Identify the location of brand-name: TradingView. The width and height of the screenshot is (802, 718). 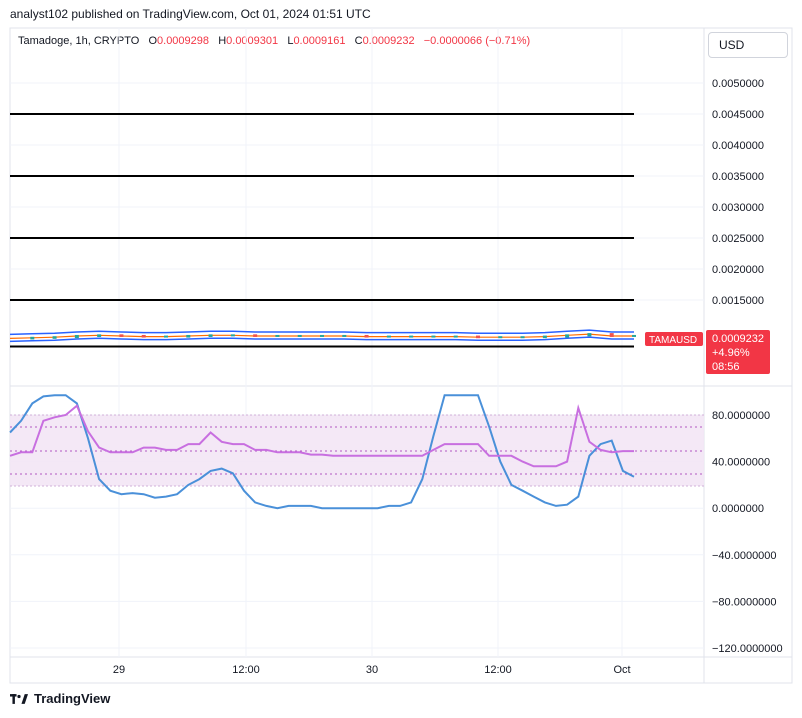
(72, 698).